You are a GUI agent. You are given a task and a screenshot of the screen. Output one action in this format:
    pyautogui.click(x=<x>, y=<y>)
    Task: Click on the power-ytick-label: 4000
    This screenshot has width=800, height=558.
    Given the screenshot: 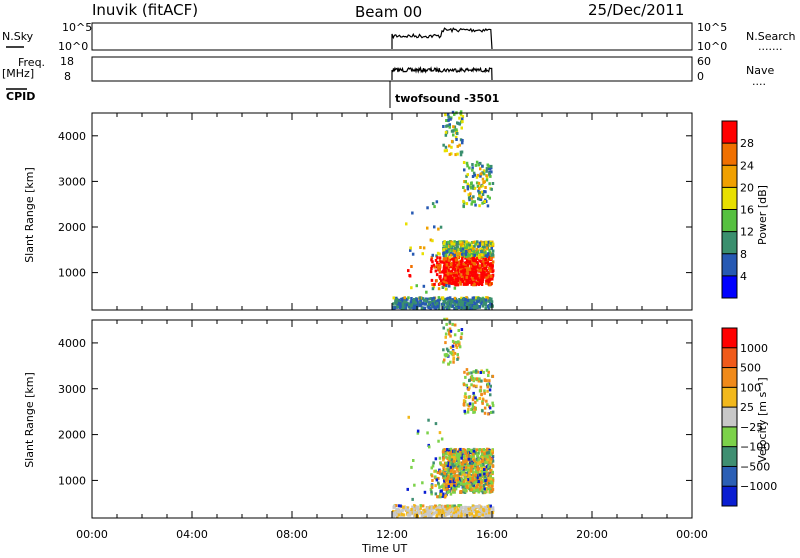 What is the action you would take?
    pyautogui.click(x=72, y=136)
    